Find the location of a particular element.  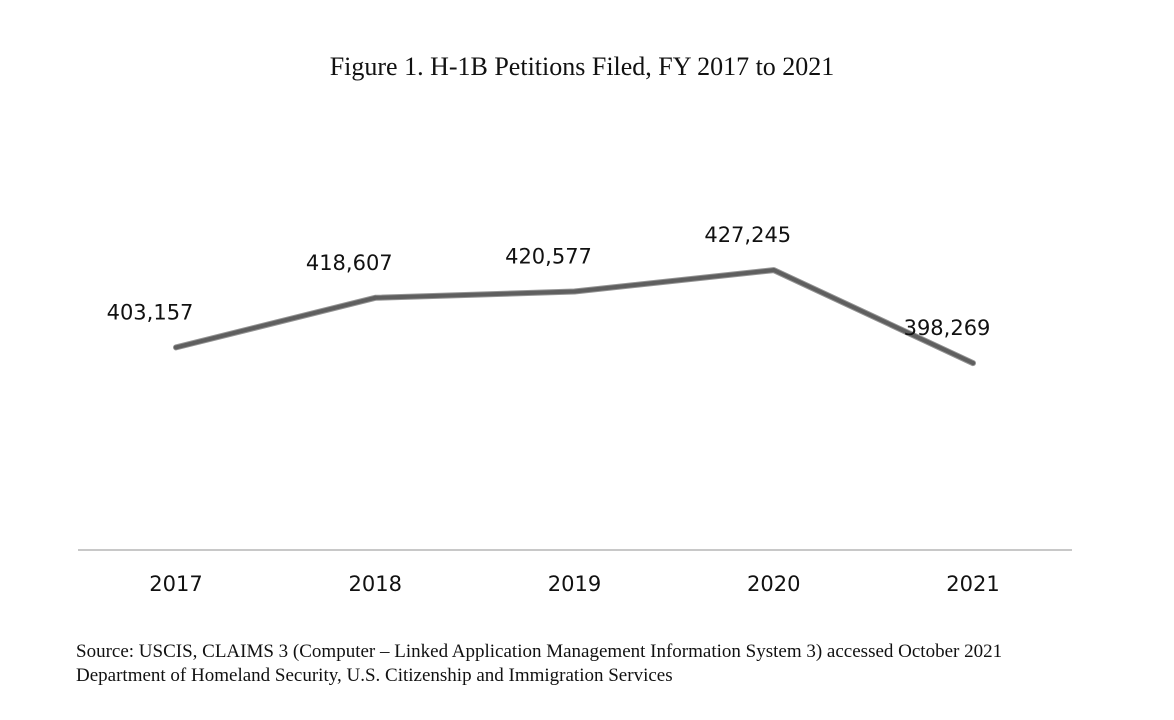

x-tick-label: 2021 is located at coordinates (972, 584).